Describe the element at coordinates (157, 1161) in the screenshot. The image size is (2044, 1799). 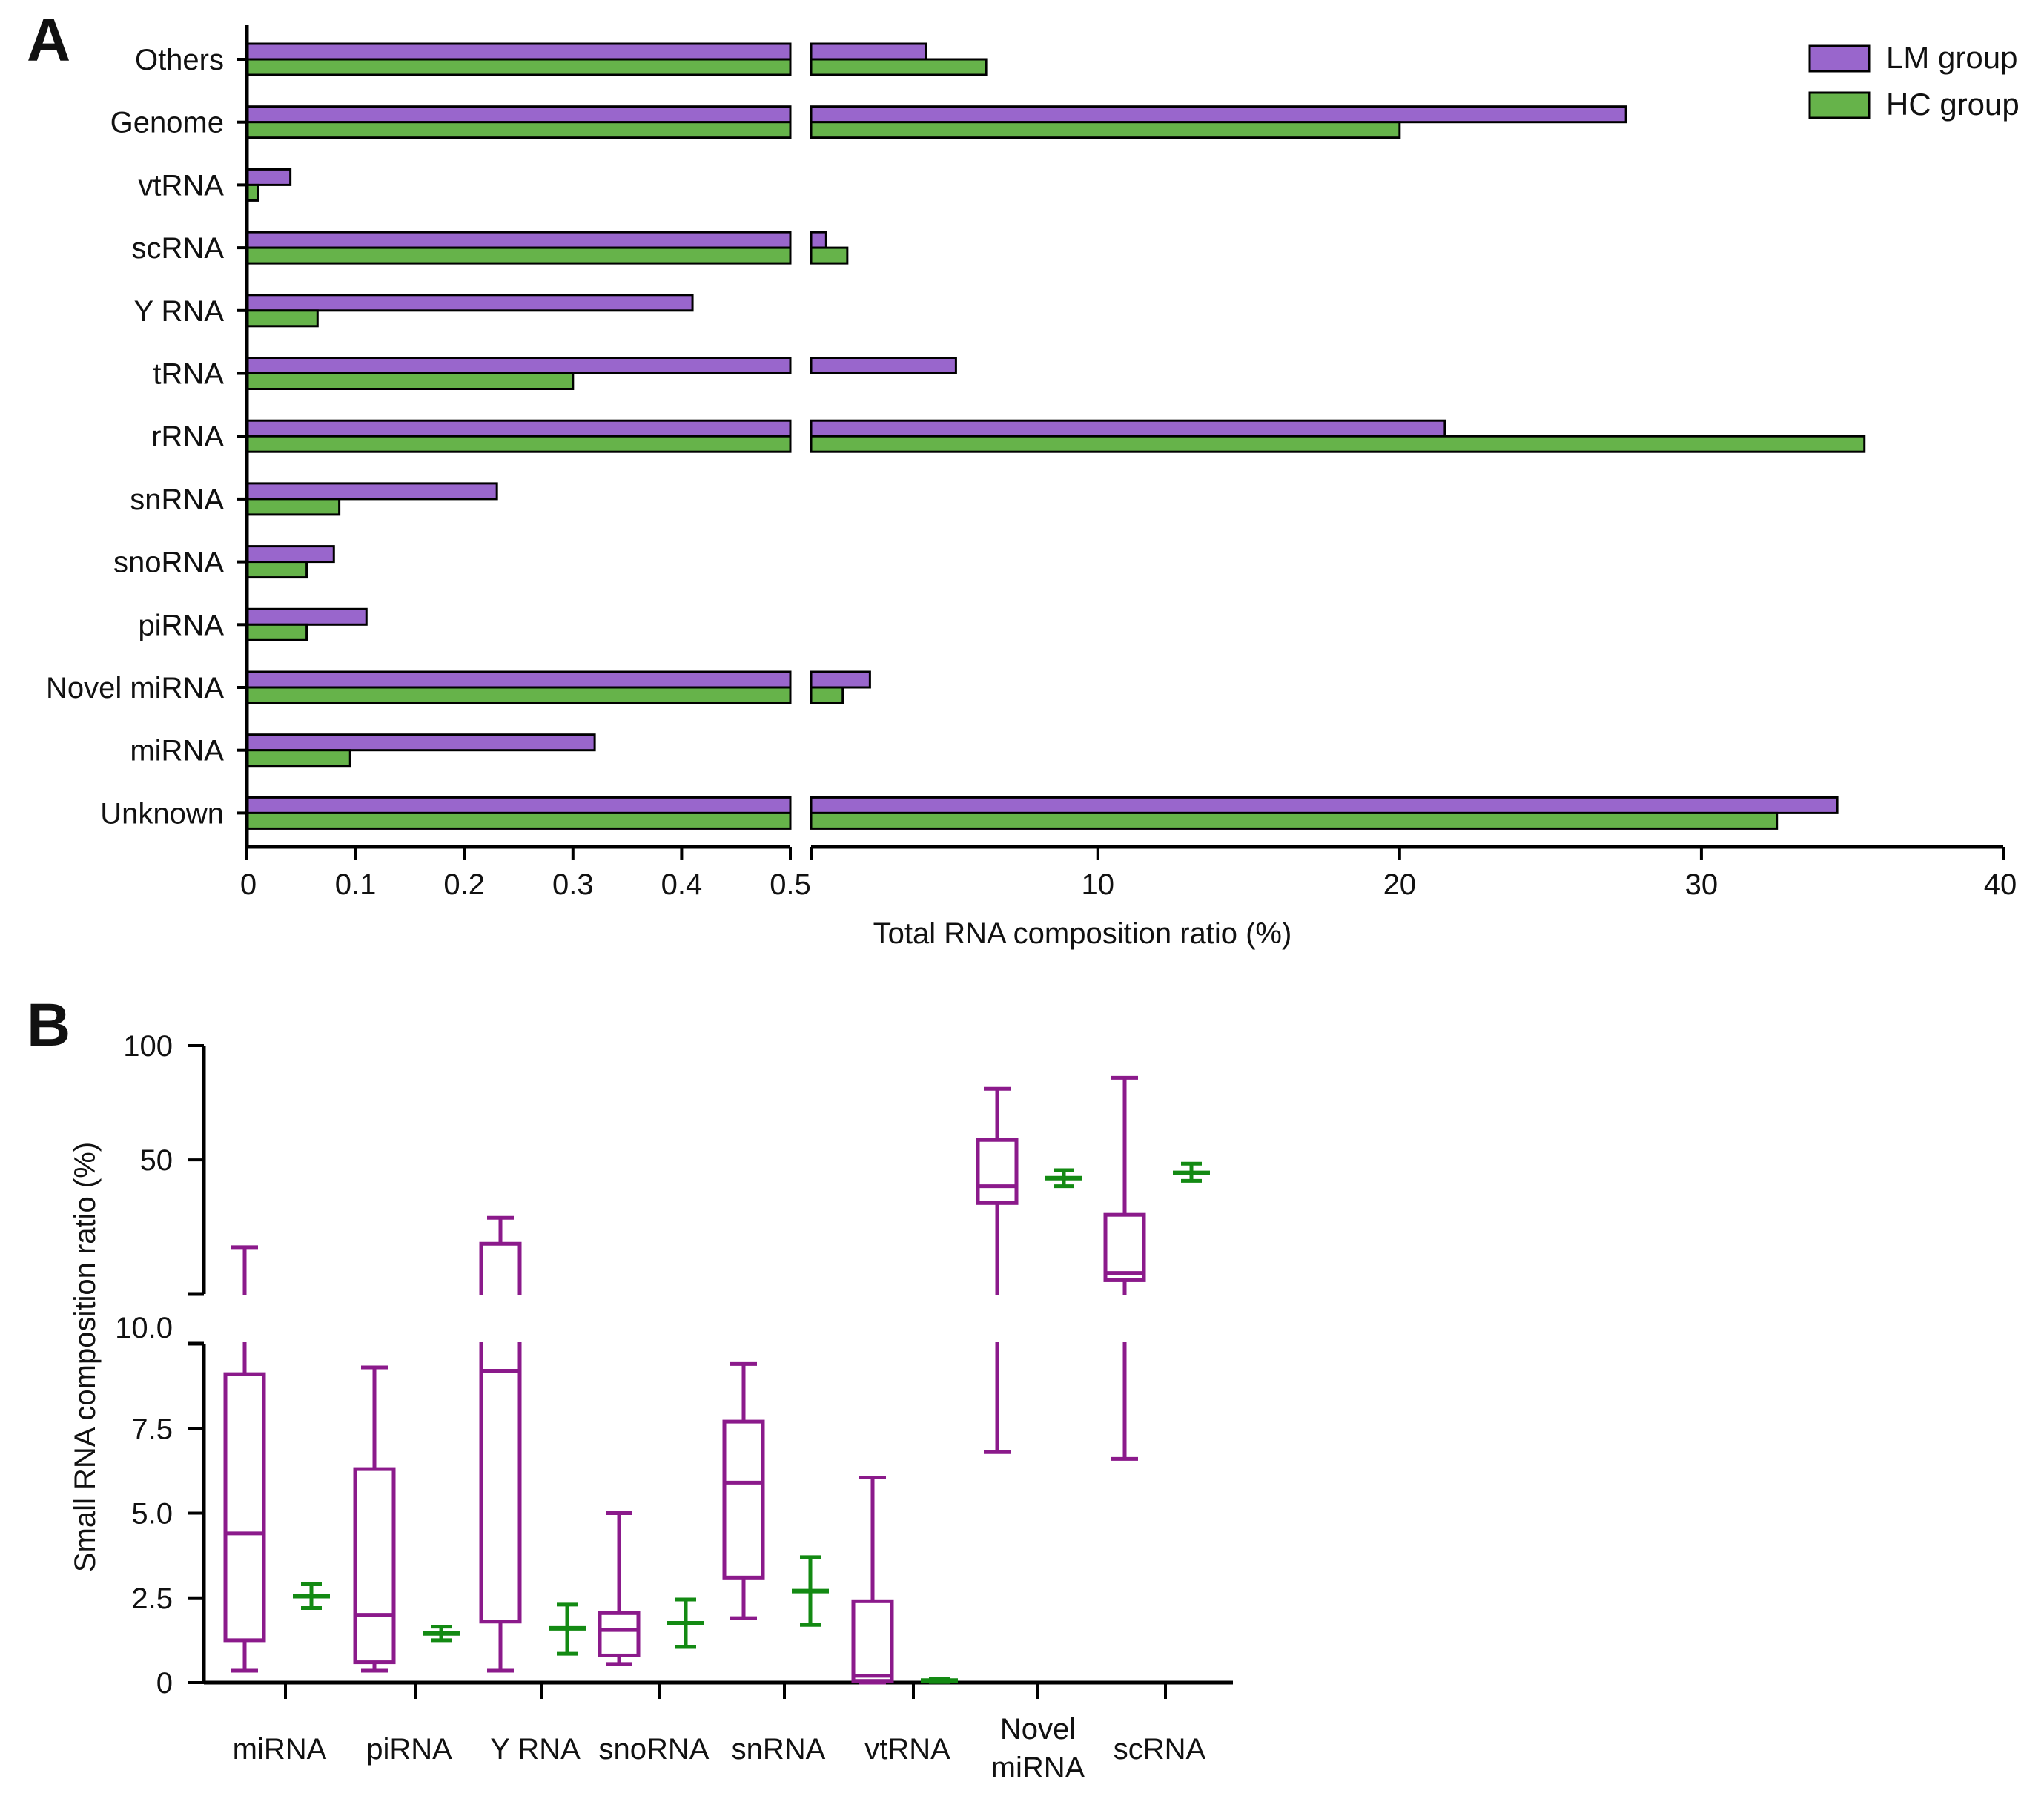
I see `b-y-tick-label-50: 50` at that location.